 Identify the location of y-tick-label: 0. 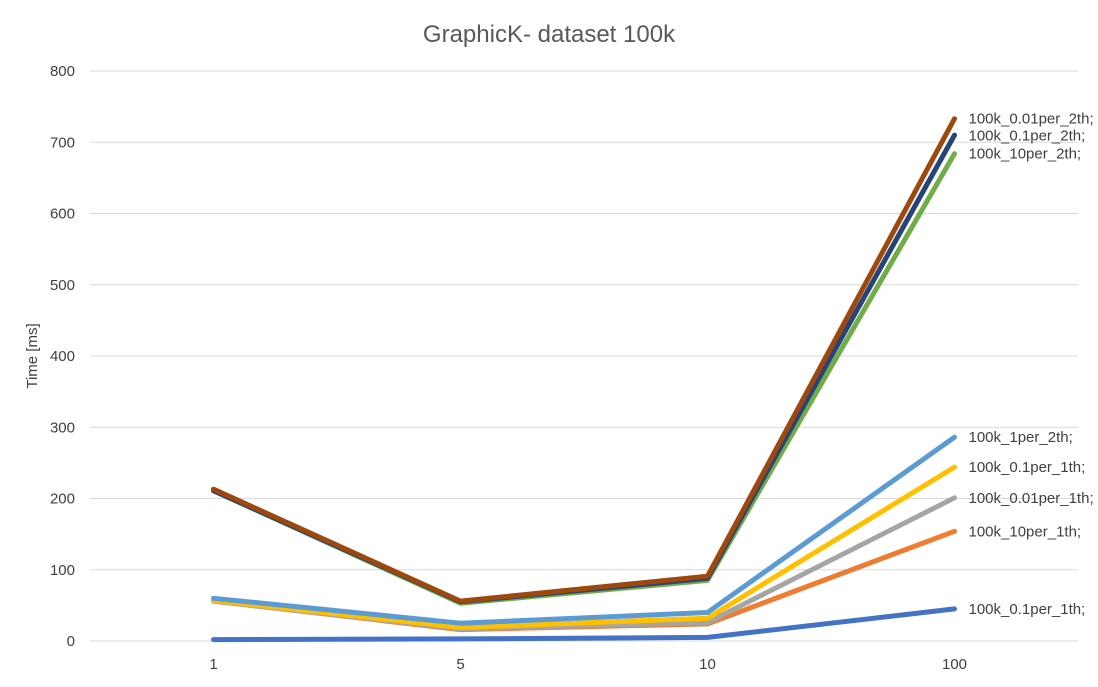
(71, 641).